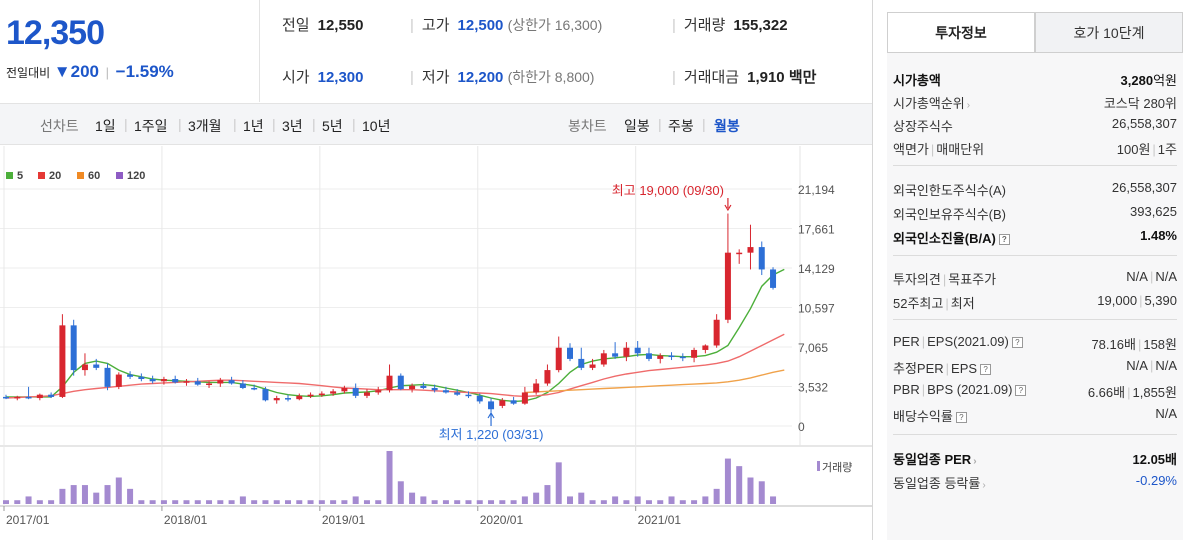 The image size is (1189, 540). What do you see at coordinates (918, 368) in the screenshot?
I see `row-label: 추정PER` at bounding box center [918, 368].